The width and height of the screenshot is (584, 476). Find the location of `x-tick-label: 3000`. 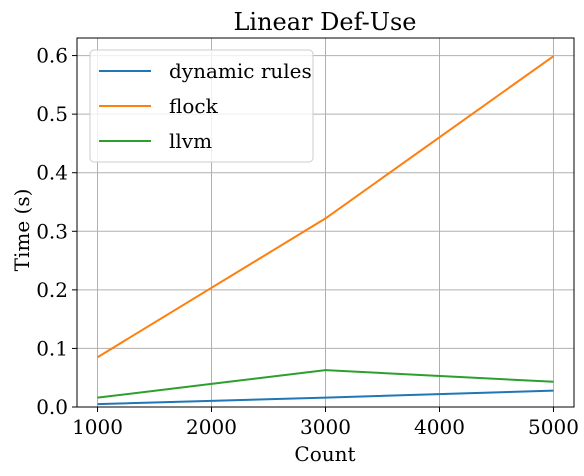

x-tick-label: 3000 is located at coordinates (325, 427).